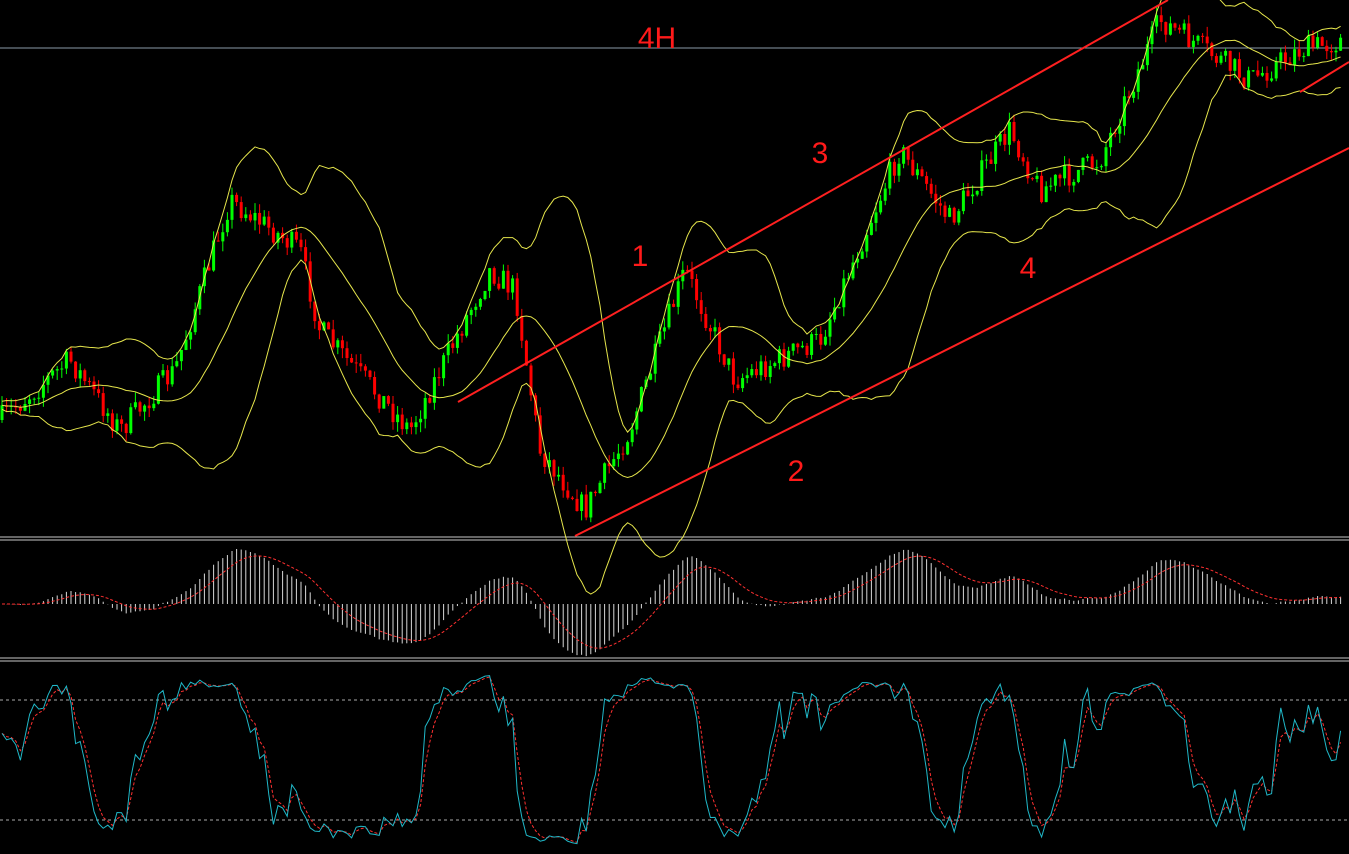  I want to click on wave-label: 1, so click(640, 256).